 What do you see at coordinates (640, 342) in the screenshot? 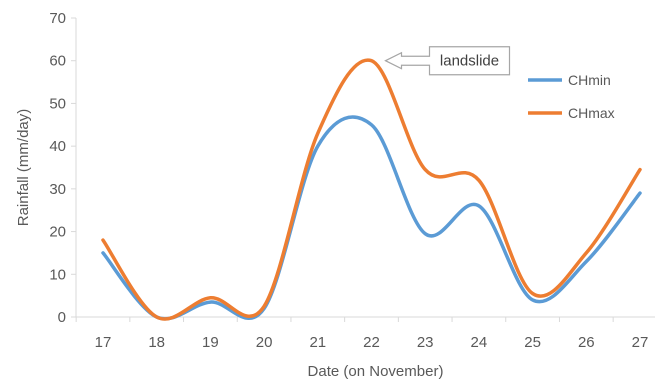
I see `x-tick-label: 27` at bounding box center [640, 342].